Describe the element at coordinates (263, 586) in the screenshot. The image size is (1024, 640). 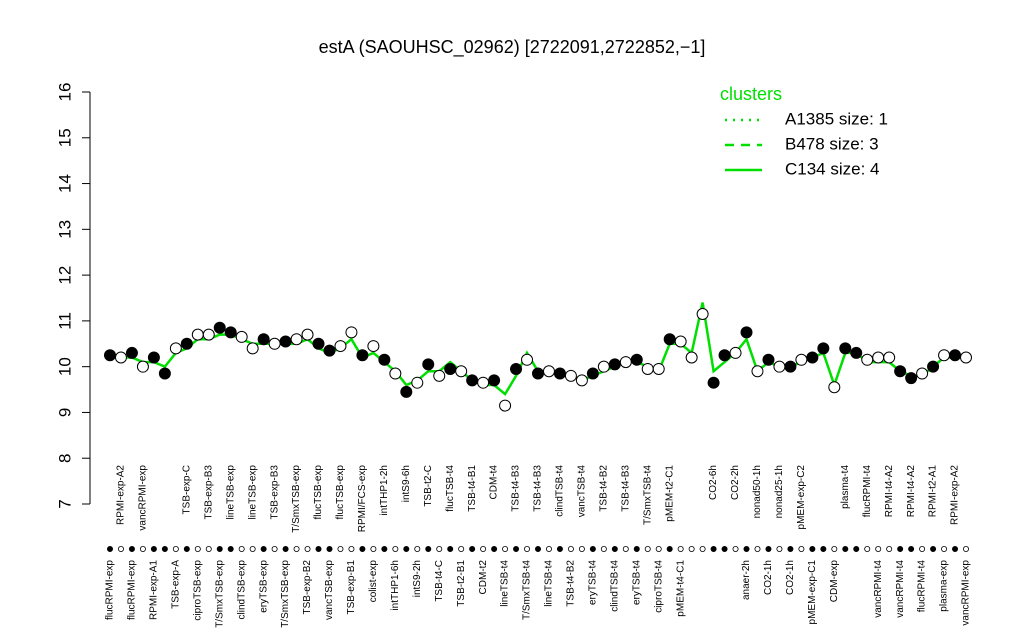
I see `x-tick-label: eryTSB-exp` at that location.